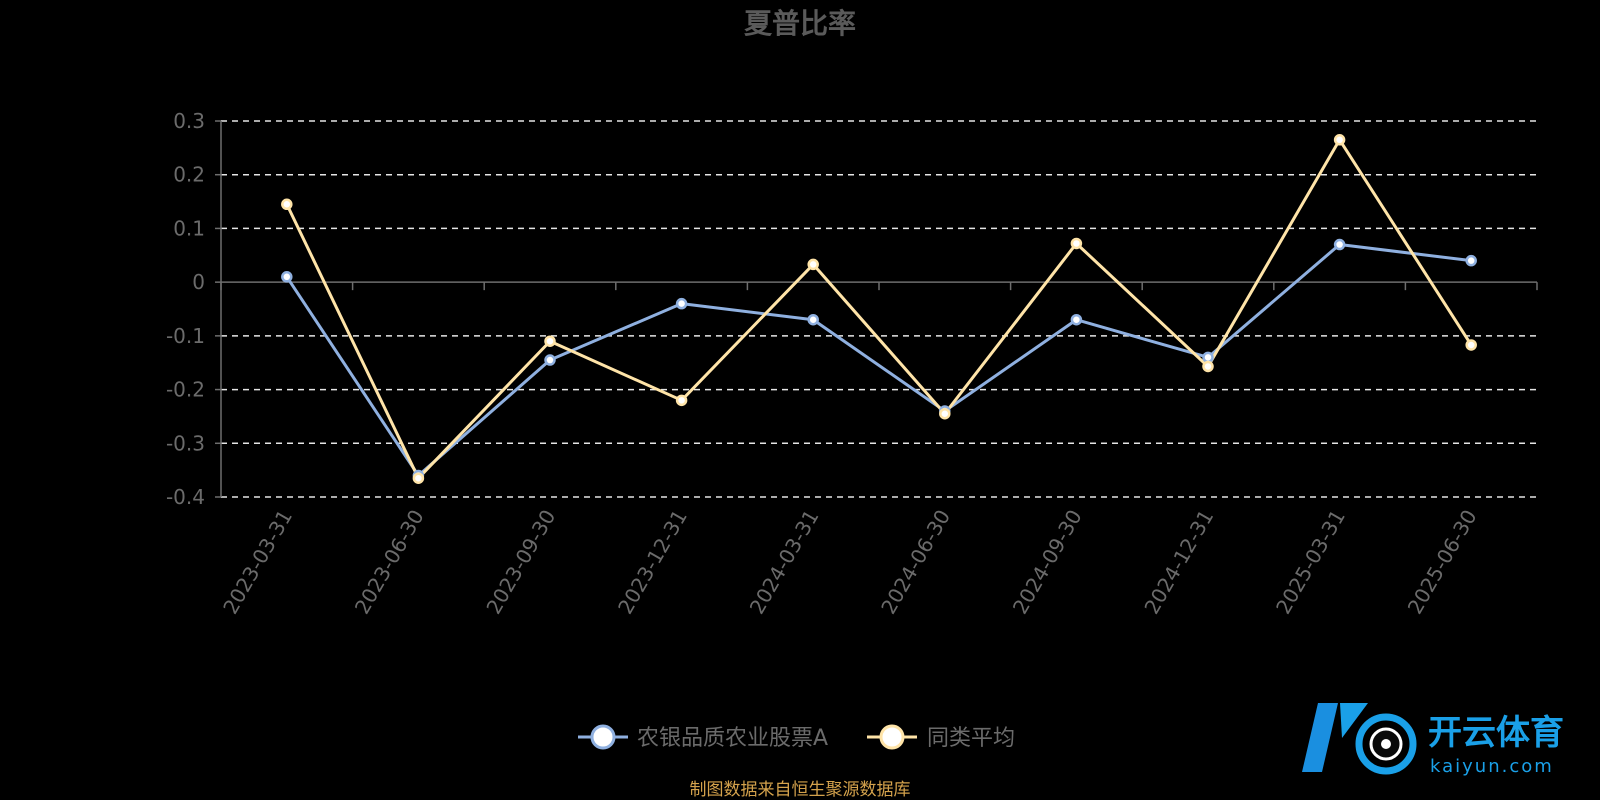 The height and width of the screenshot is (800, 1600). Describe the element at coordinates (1178, 562) in the screenshot. I see `x-tick-label: 2024-12-31` at that location.